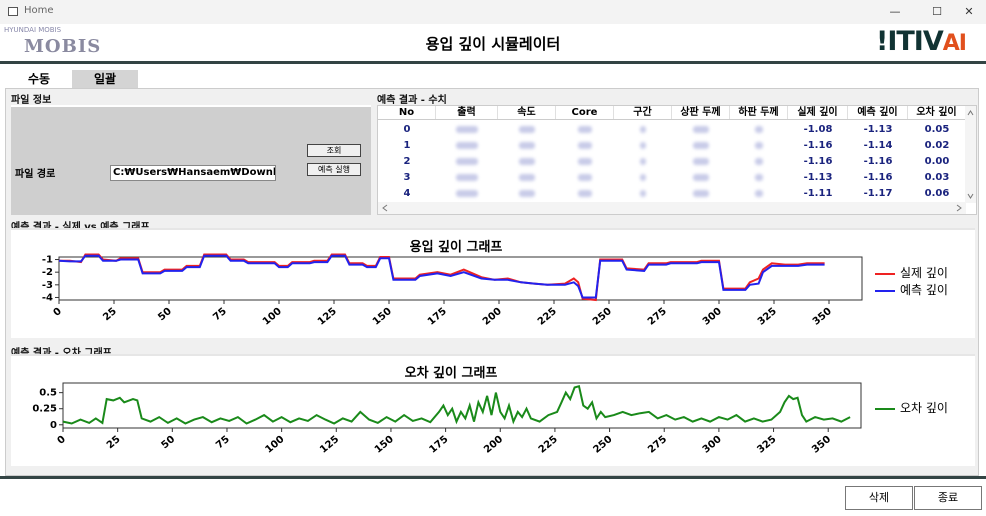  Describe the element at coordinates (169, 442) in the screenshot. I see `x-tick-label: 50` at that location.